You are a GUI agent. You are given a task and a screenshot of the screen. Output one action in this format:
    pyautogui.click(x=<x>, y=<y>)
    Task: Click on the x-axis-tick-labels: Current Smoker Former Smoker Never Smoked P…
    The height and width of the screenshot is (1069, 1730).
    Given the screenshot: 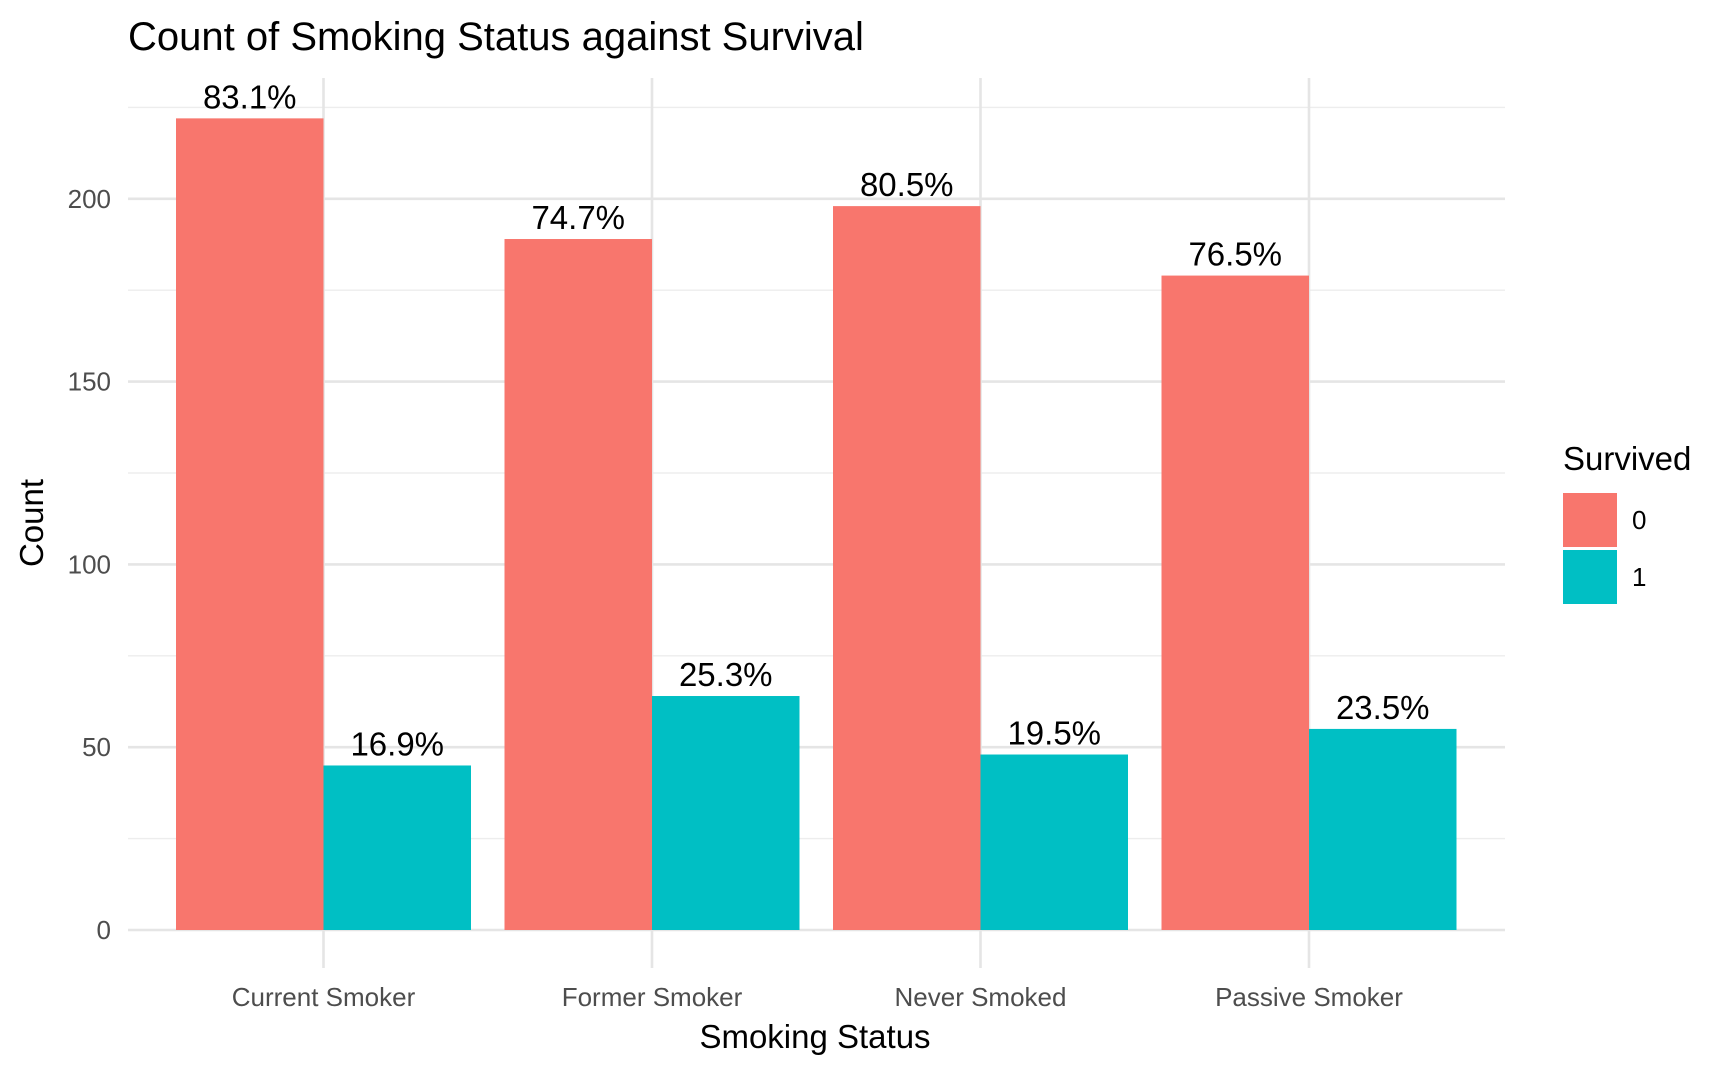 What is the action you would take?
    pyautogui.click(x=818, y=997)
    